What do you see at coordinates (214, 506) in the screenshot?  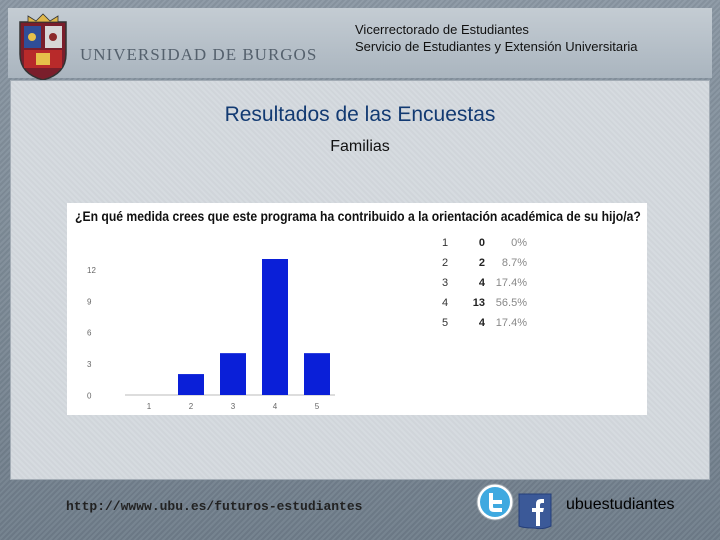 I see `footer-url: http://wwww.ubu.es/futuros-estudiantes` at bounding box center [214, 506].